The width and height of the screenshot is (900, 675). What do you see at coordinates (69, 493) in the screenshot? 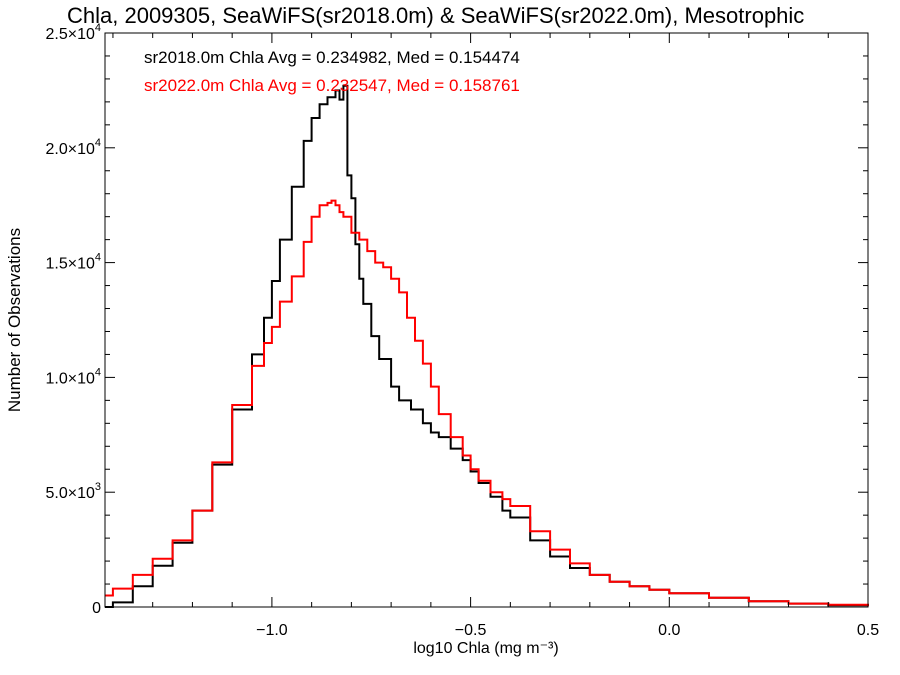
I see `y-tick-mantissa: 5.0×10` at bounding box center [69, 493].